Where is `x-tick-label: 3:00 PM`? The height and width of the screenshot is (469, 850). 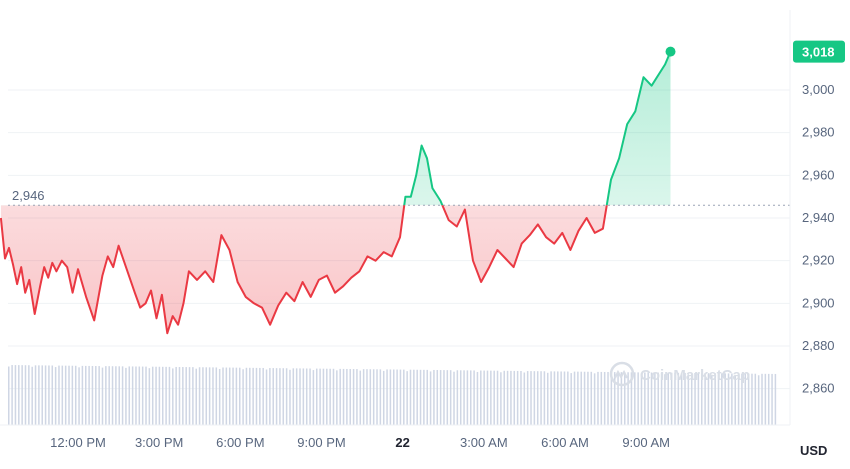 x-tick-label: 3:00 PM is located at coordinates (159, 442).